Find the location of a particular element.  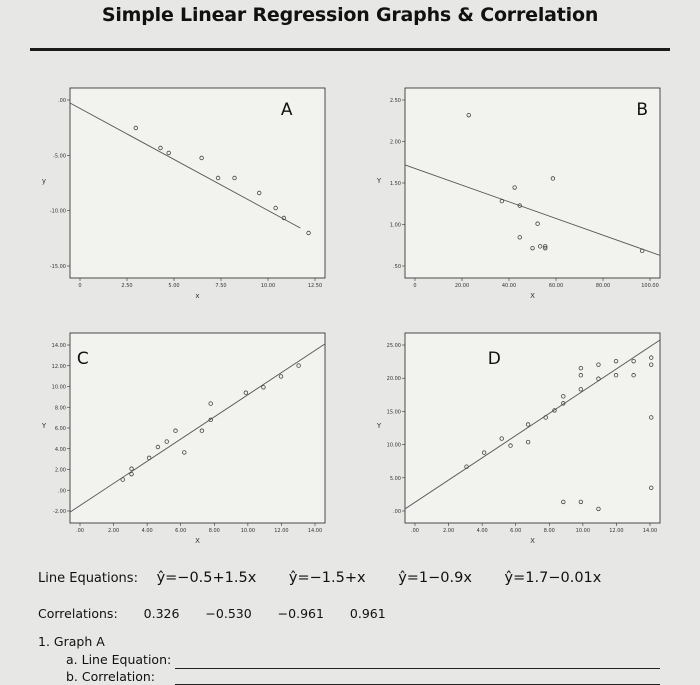

y-axis-label: y is located at coordinates (44, 181).